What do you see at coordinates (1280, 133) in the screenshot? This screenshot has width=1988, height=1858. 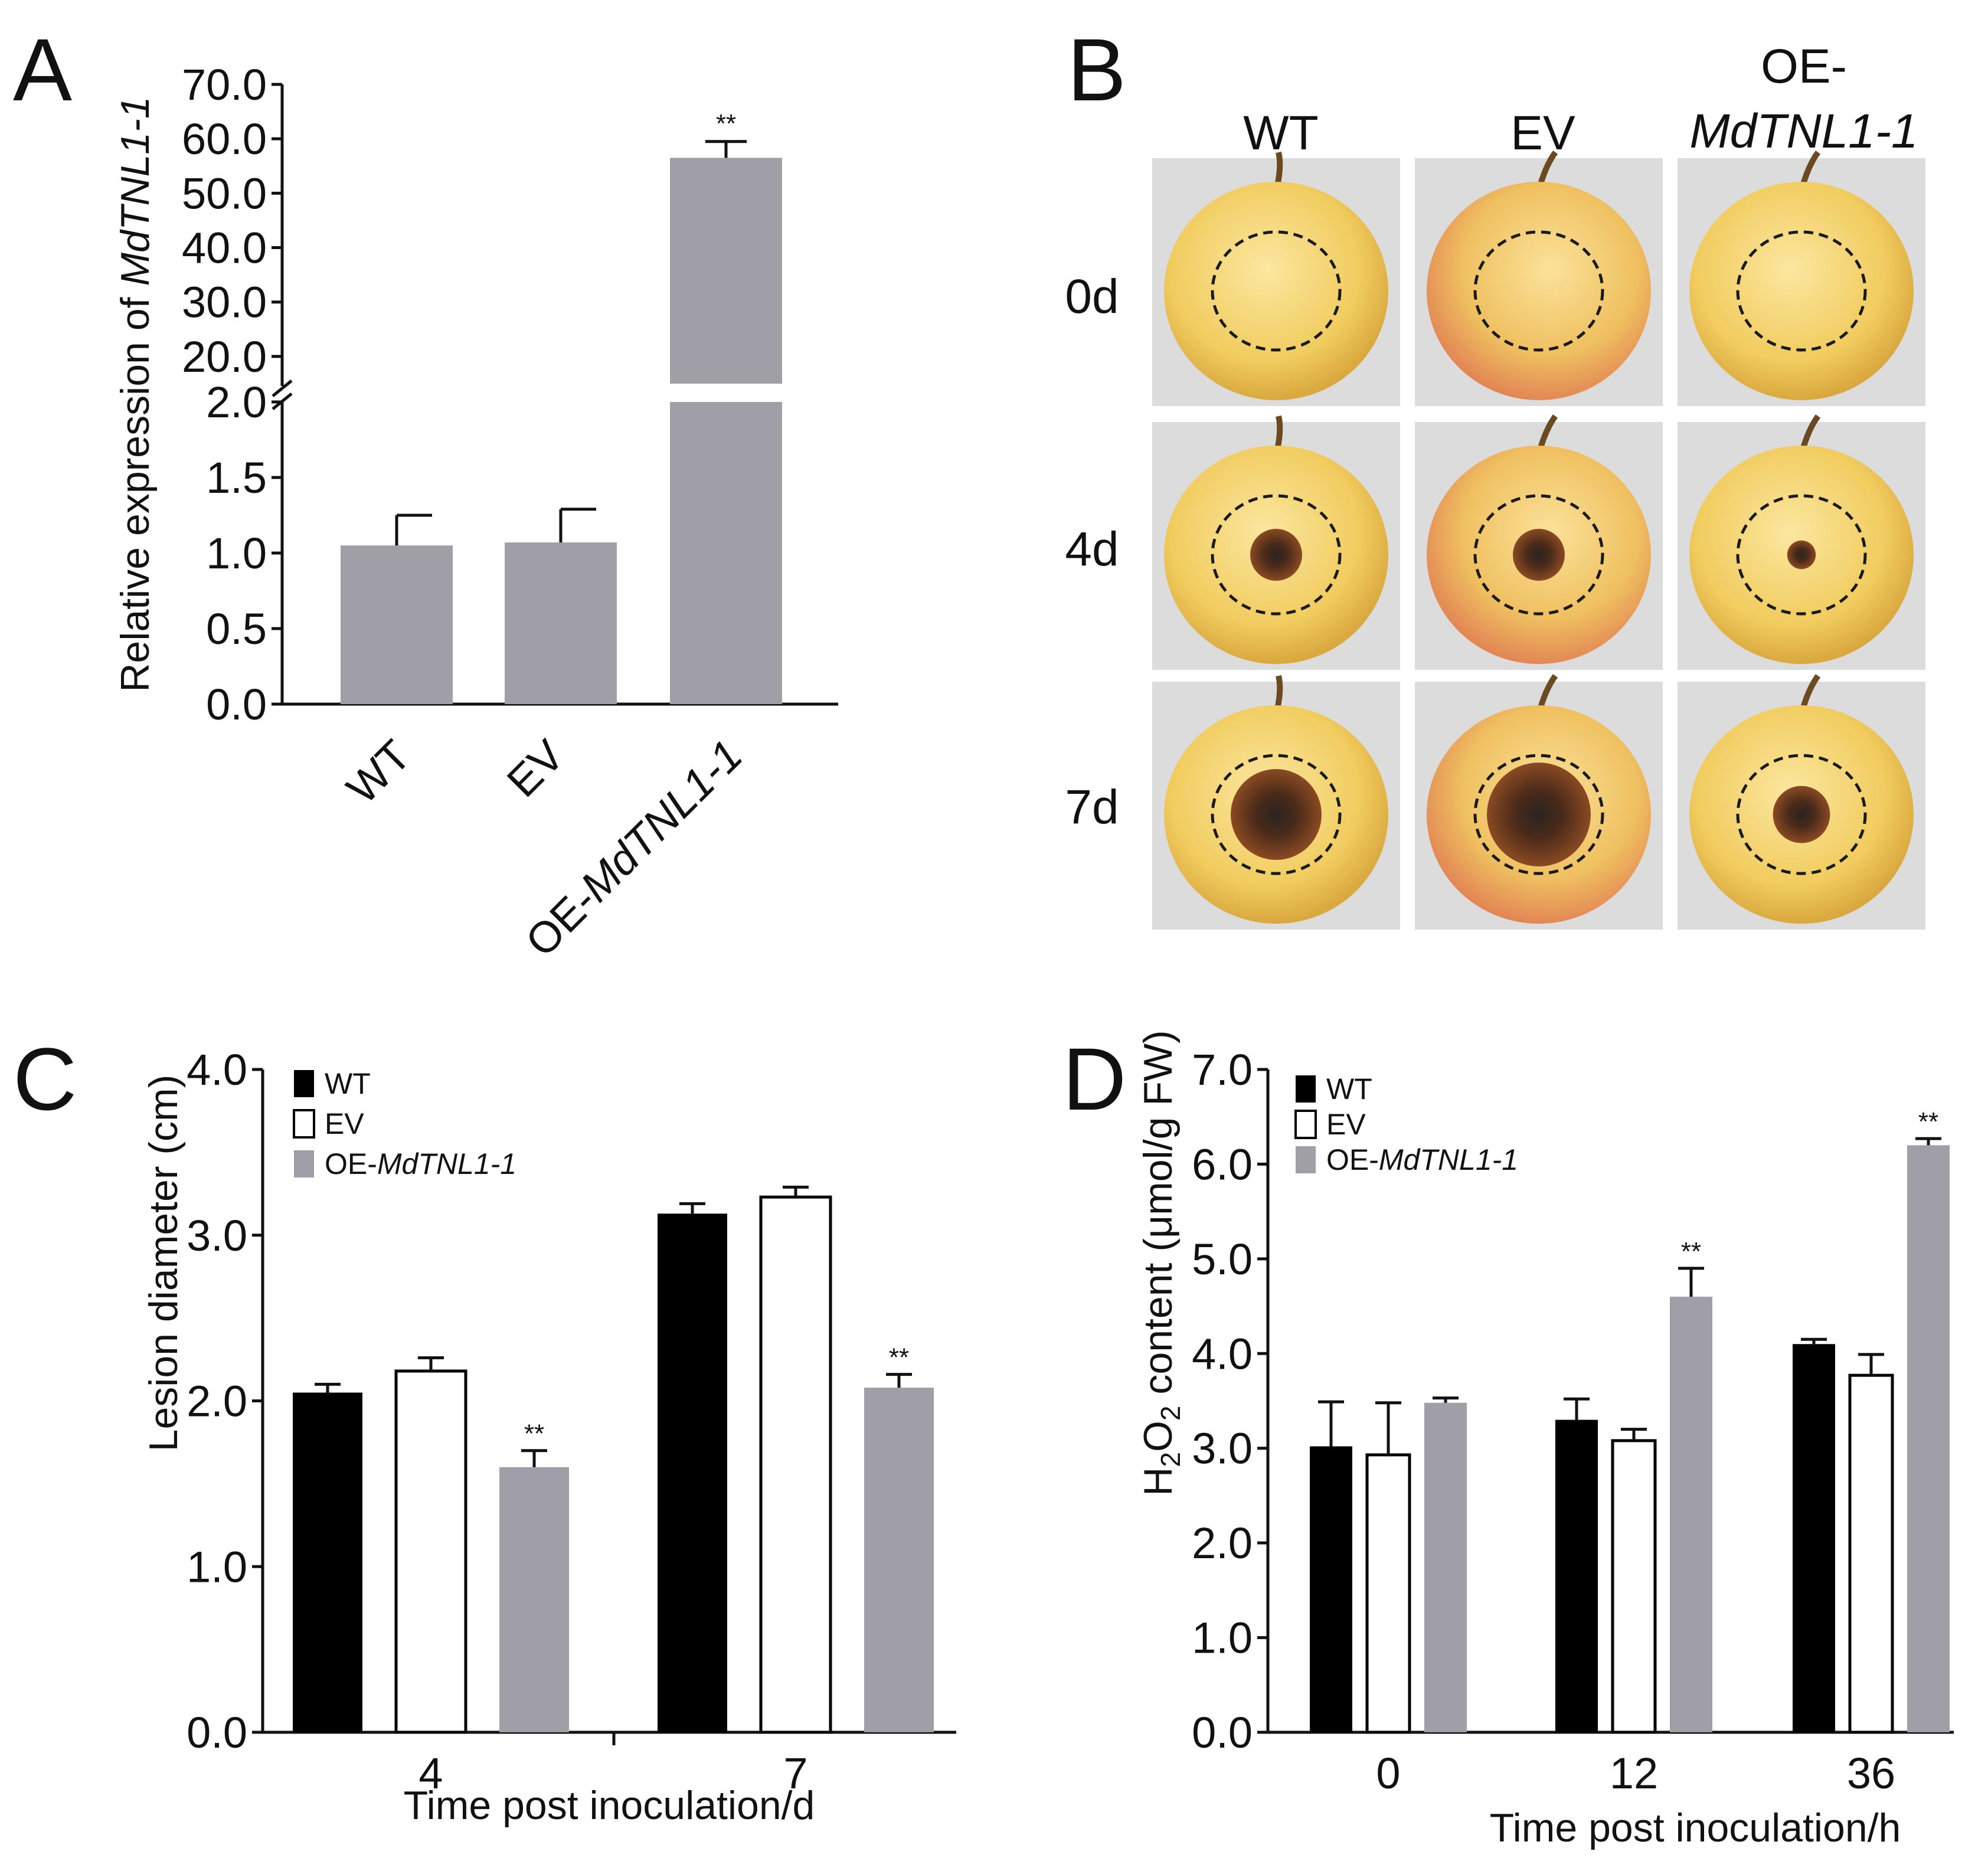 I see `photo-col-label-wt: WT` at bounding box center [1280, 133].